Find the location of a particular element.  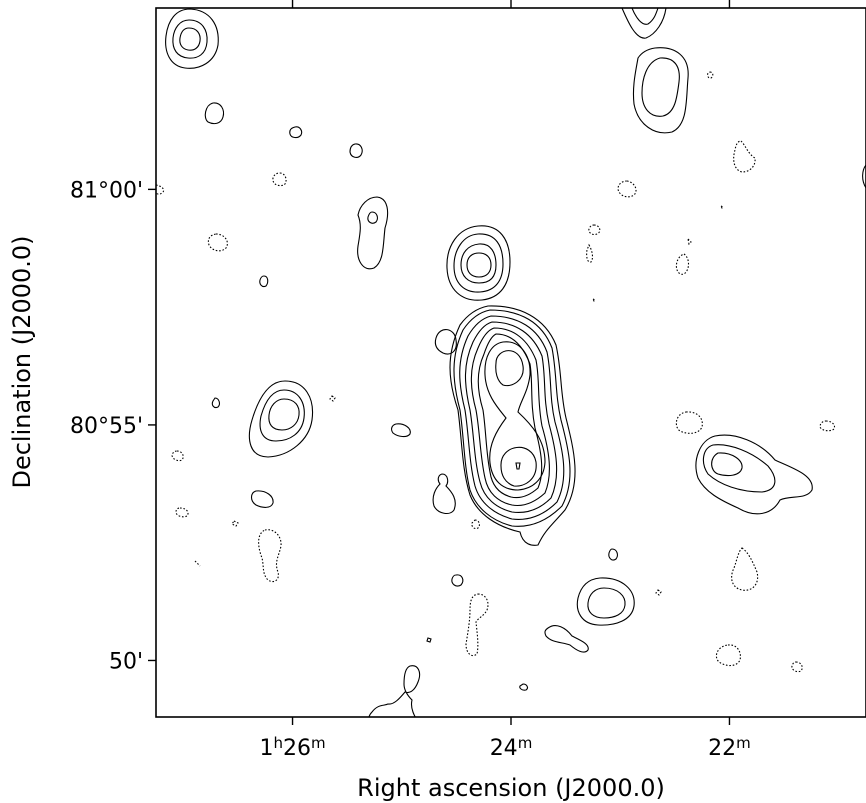

north-compact-source-contours is located at coordinates (478, 263).